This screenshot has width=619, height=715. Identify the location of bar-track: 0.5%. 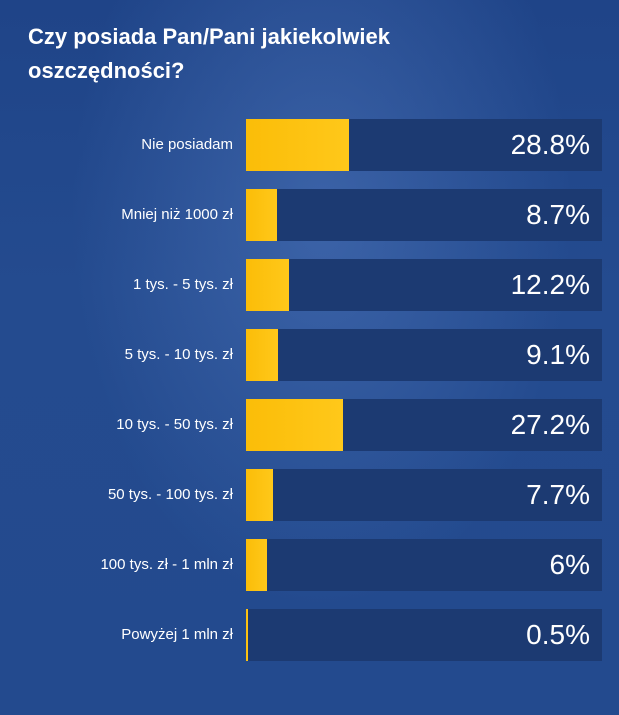
(424, 635).